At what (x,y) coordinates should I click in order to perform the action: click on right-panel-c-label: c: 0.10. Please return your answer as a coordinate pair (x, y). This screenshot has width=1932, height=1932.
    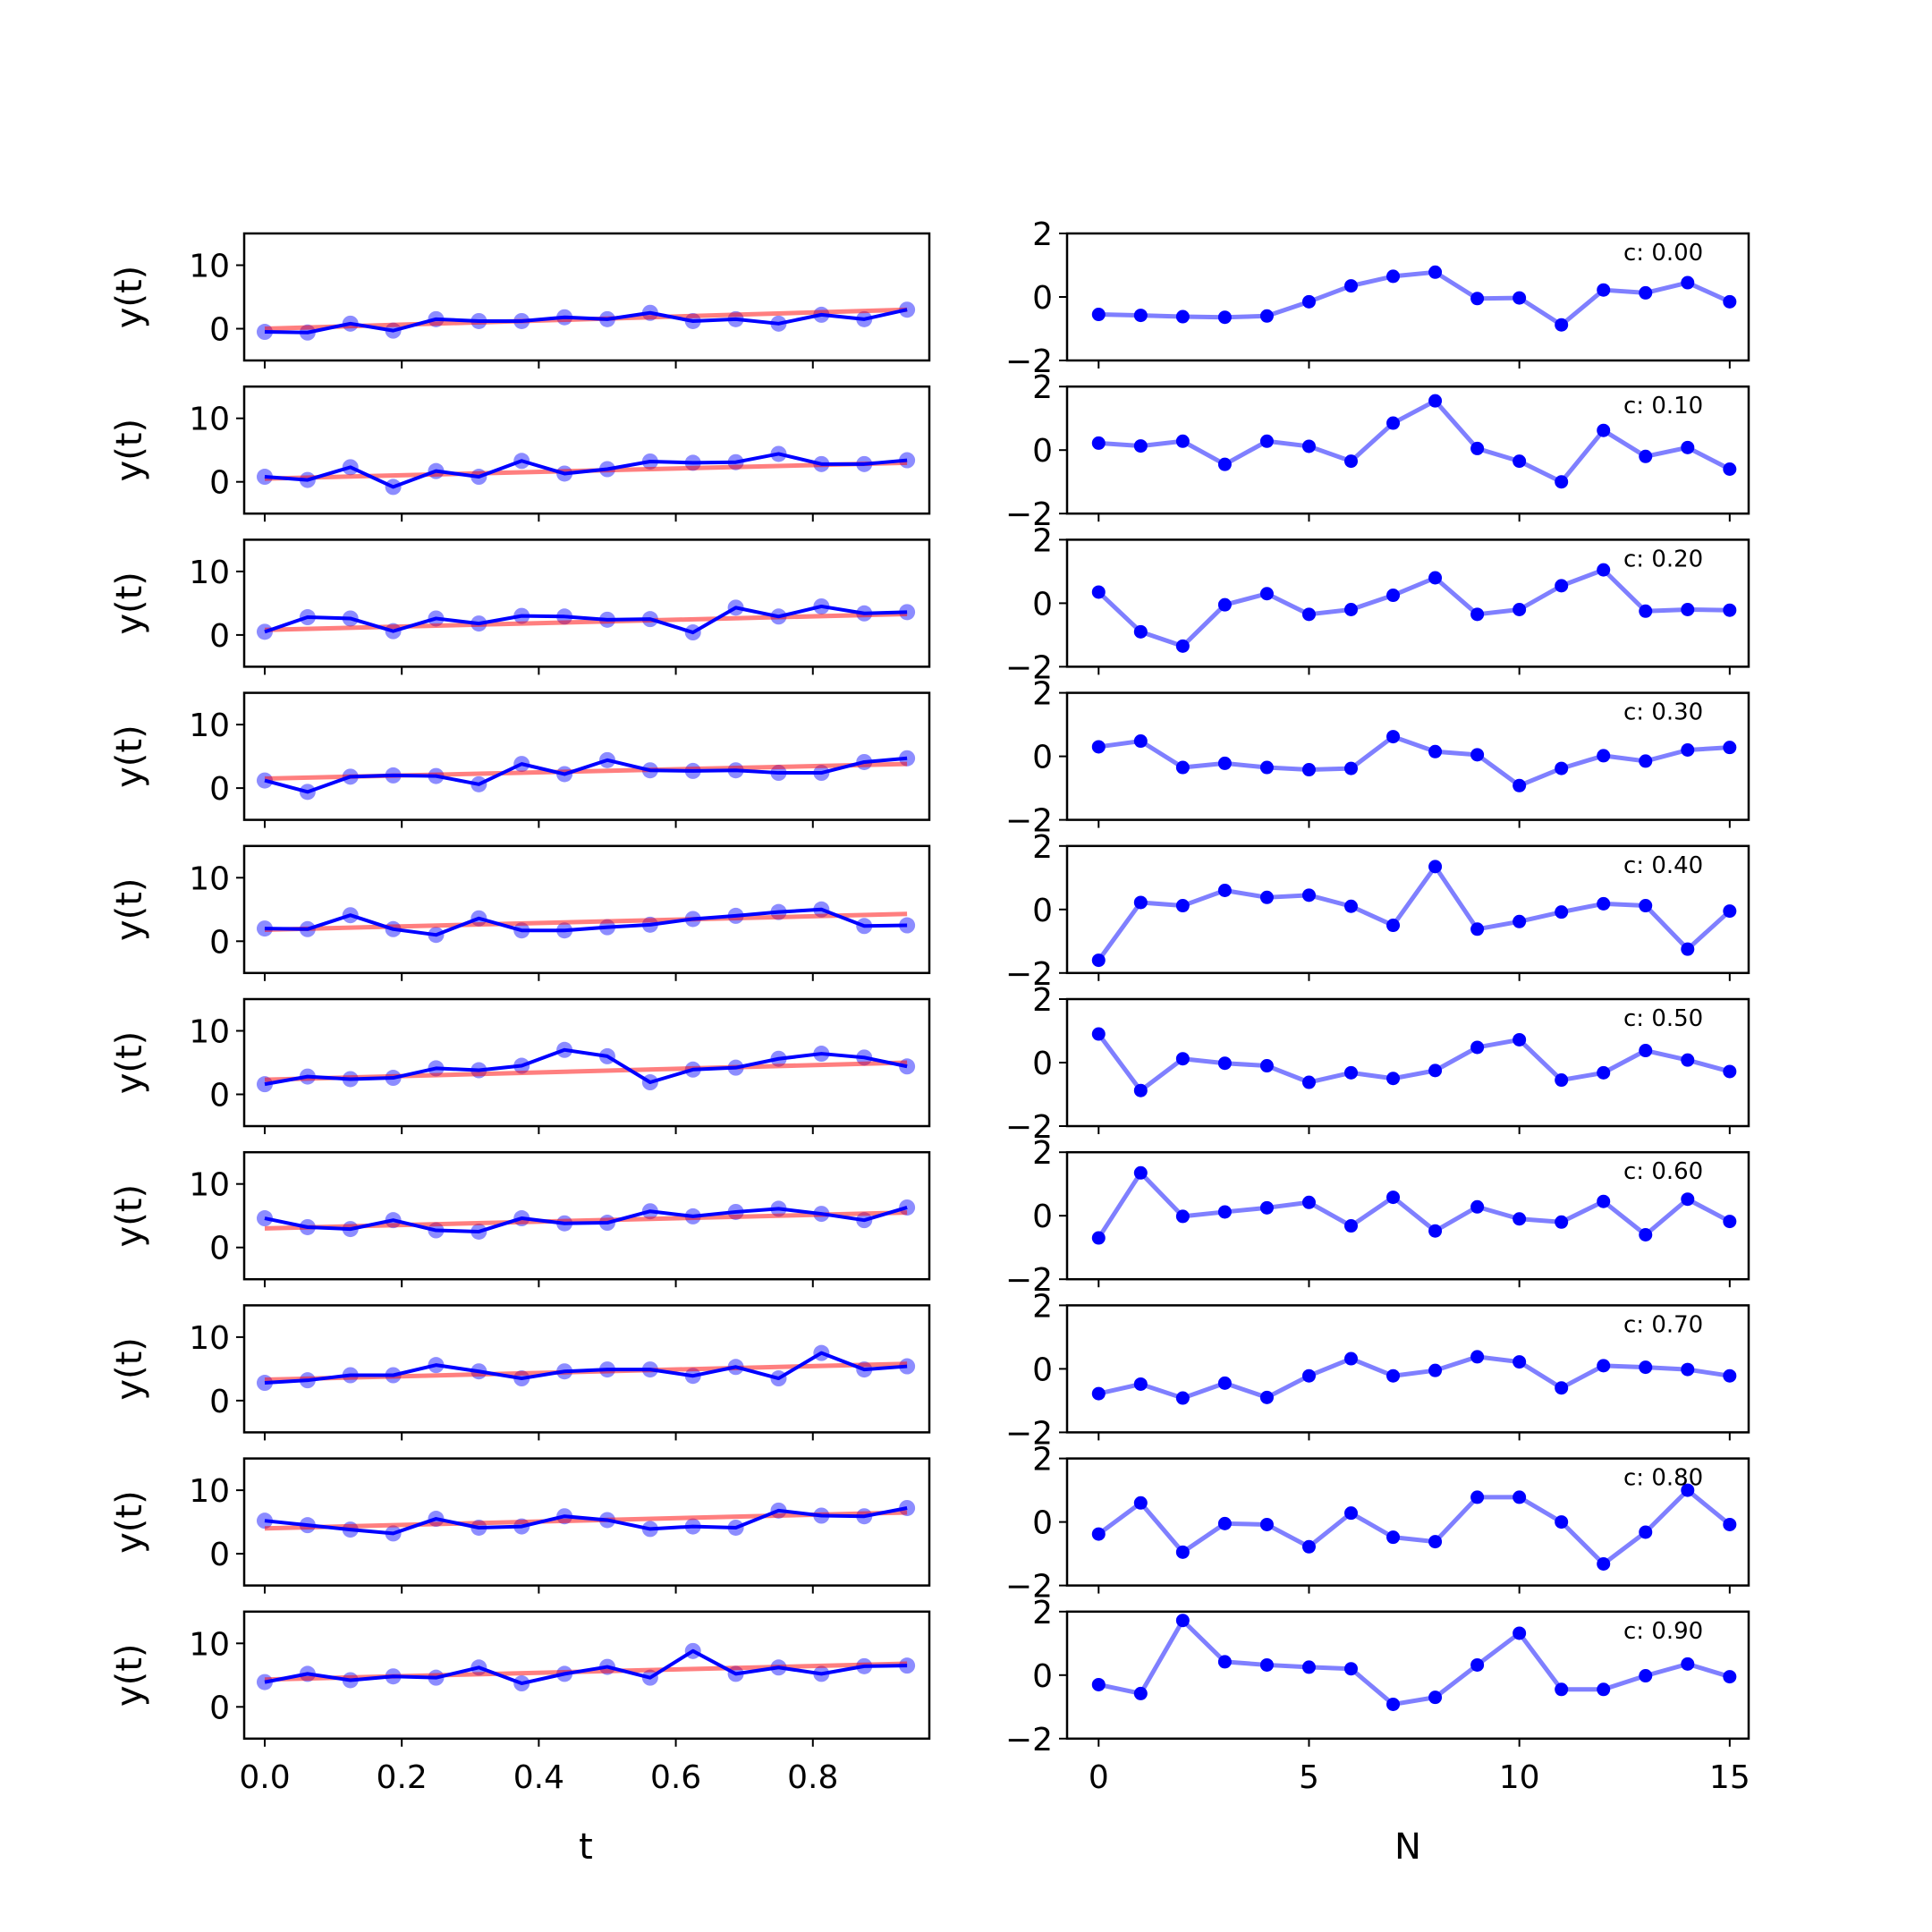
    Looking at the image, I should click on (1663, 406).